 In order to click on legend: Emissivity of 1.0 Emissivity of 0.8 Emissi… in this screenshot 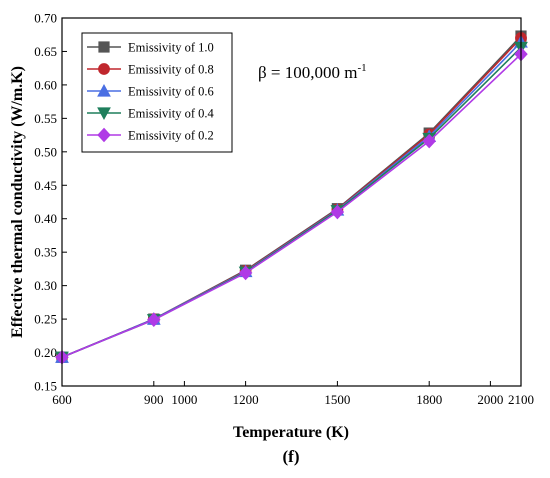, I will do `click(157, 92)`.